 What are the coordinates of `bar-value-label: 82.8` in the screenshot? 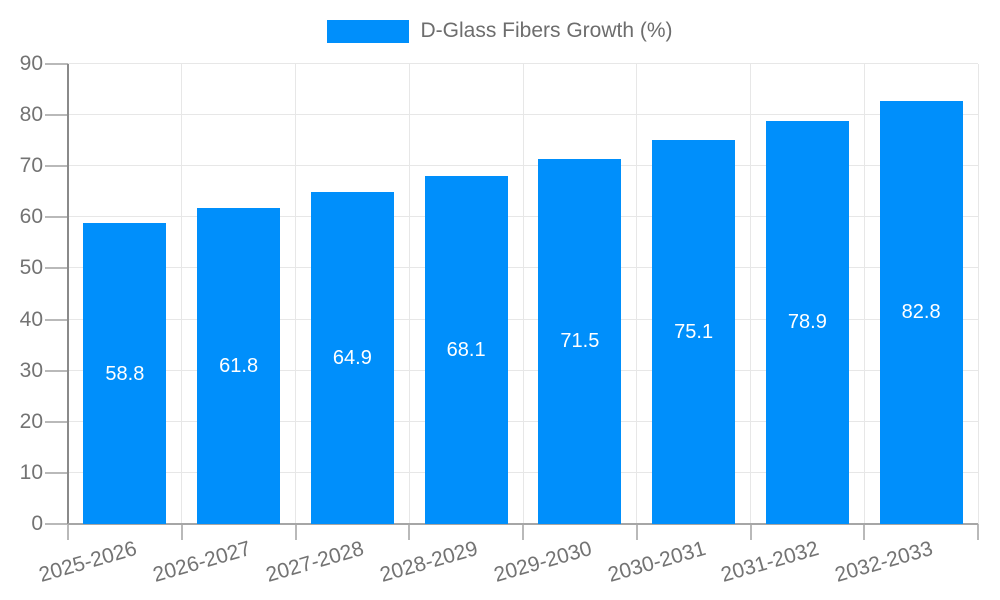 It's located at (921, 312).